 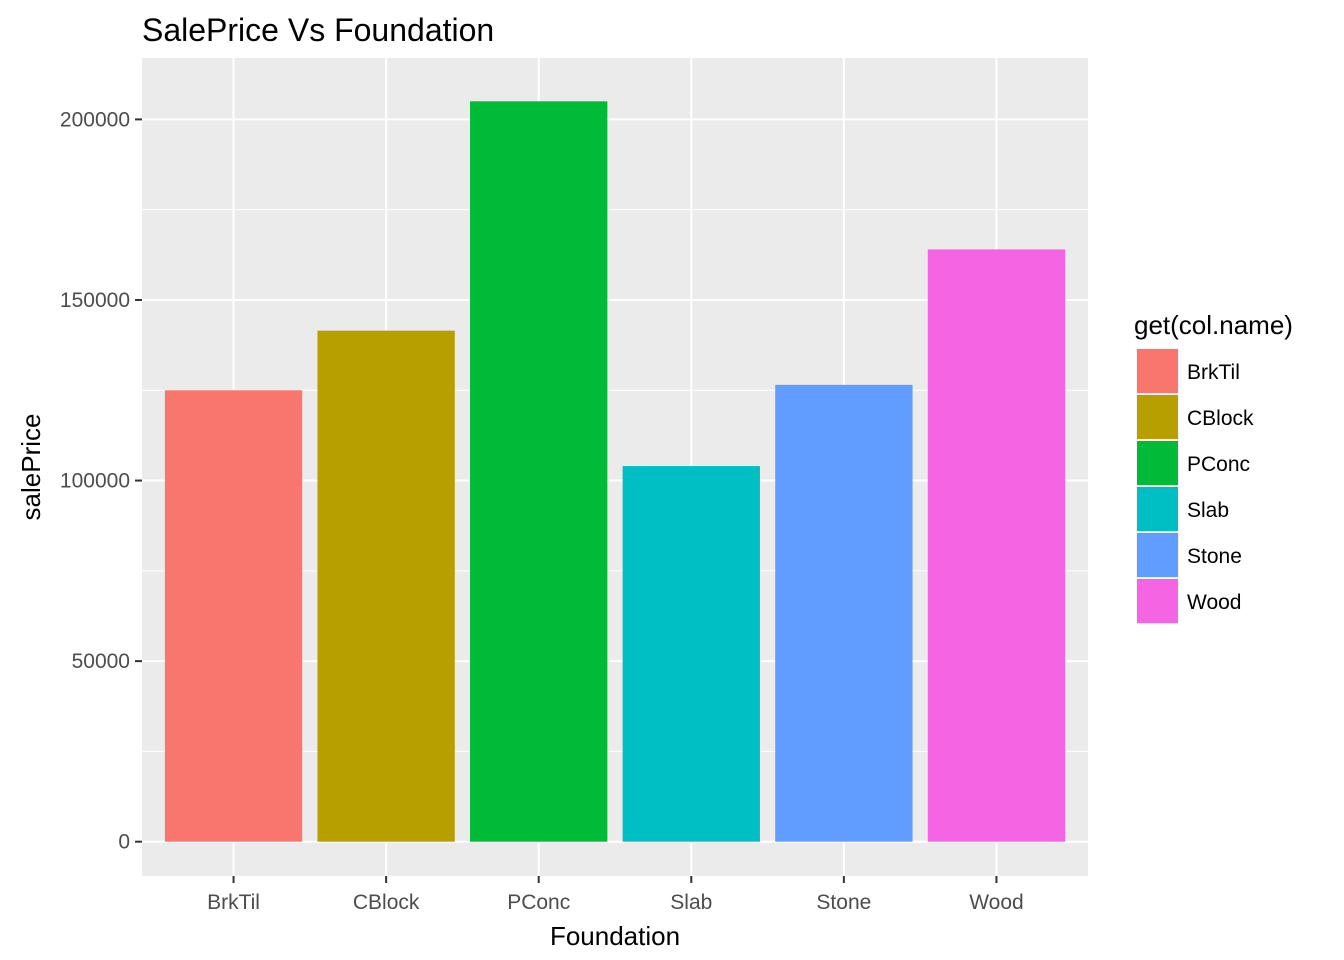 I want to click on bar-wood, so click(x=996, y=545).